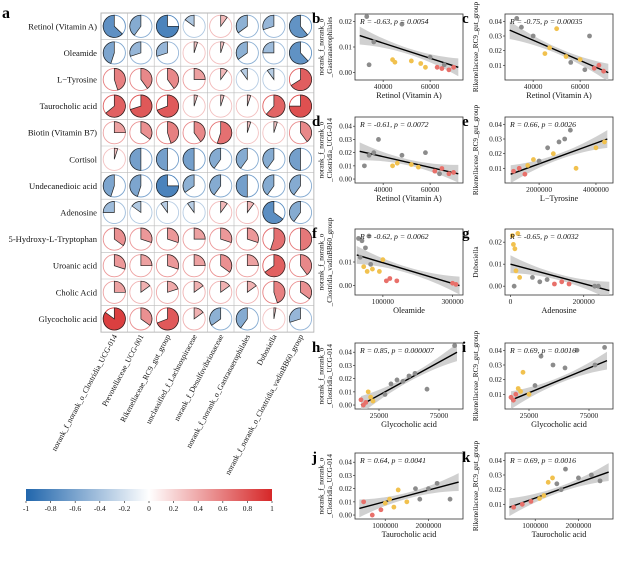 Image resolution: width=635 pixels, height=561 pixels. Describe the element at coordinates (77, 80) in the screenshot. I see `row-label: L−Tyrosine` at that location.